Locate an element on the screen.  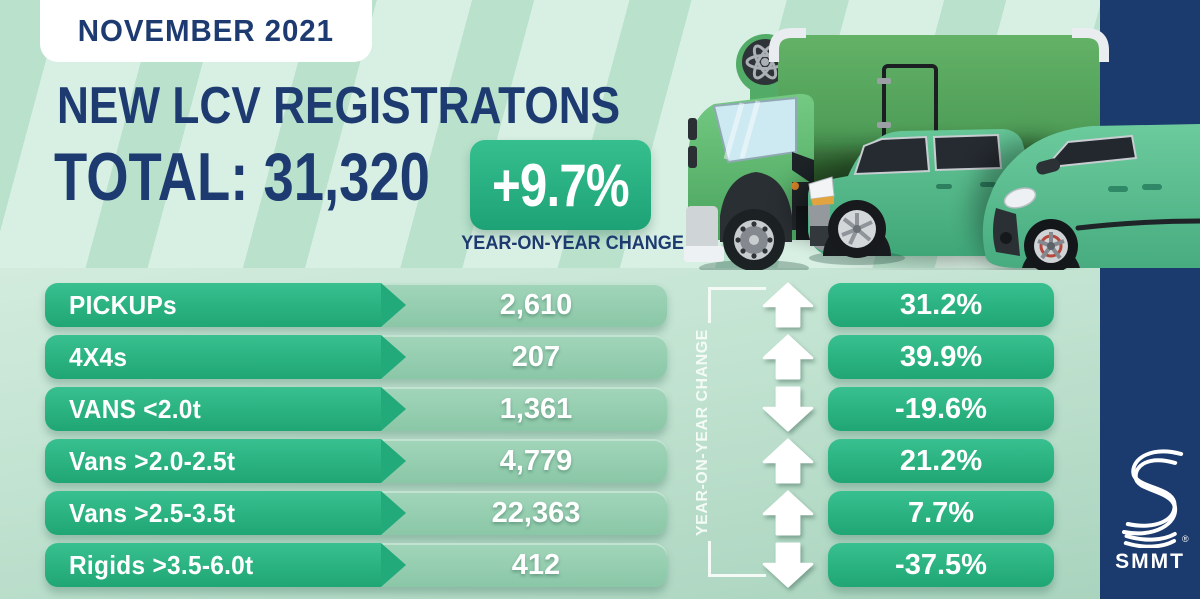
category-label-bar: Vans >2.0-2.5t is located at coordinates (225, 461).